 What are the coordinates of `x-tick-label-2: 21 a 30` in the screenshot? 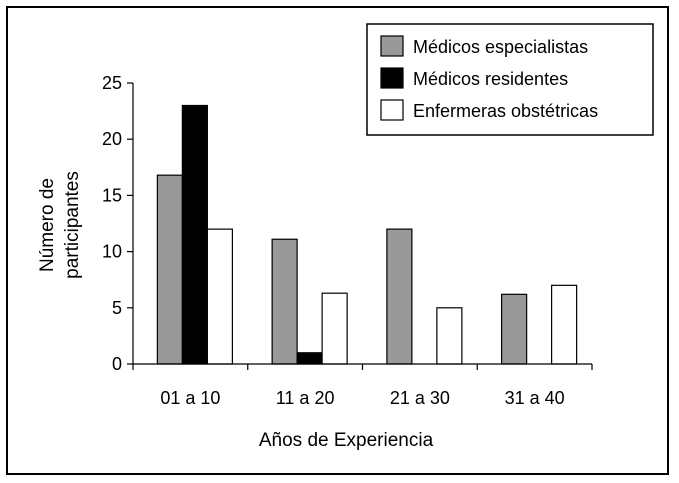 It's located at (420, 398).